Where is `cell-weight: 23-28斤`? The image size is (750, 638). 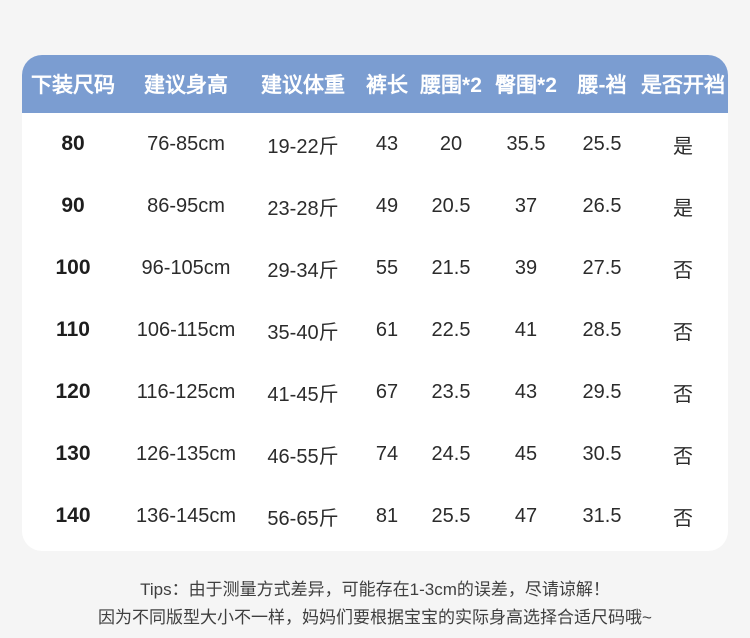 cell-weight: 23-28斤 is located at coordinates (303, 208).